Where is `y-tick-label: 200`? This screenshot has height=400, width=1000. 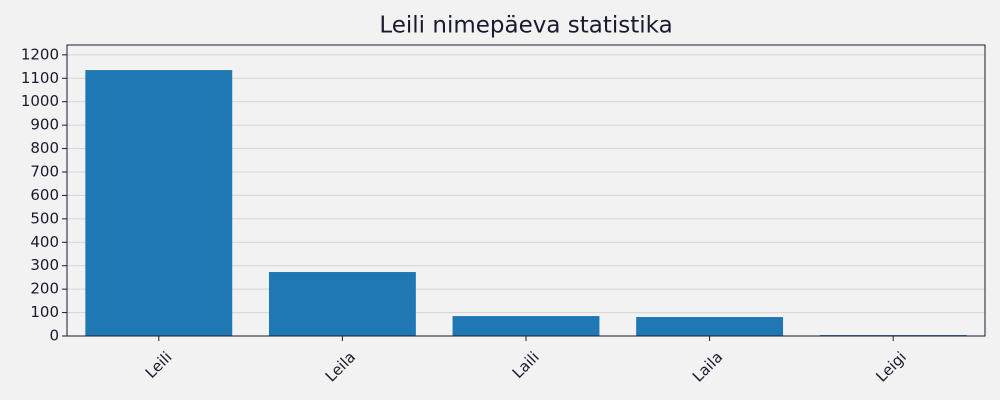 y-tick-label: 200 is located at coordinates (44, 289).